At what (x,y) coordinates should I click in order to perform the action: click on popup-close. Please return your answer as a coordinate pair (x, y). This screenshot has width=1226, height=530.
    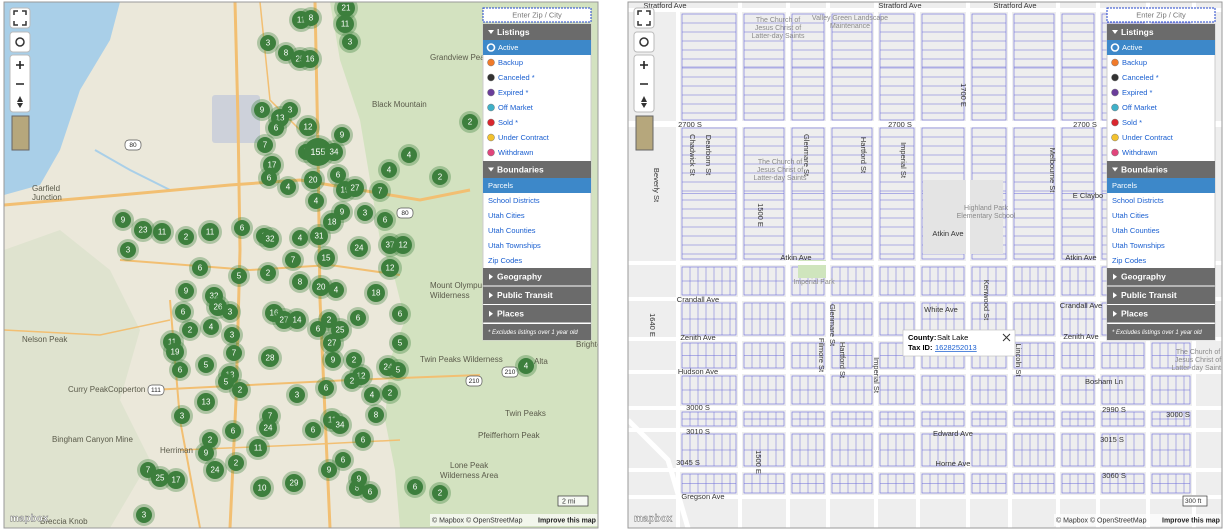
    Looking at the image, I should click on (1006, 337).